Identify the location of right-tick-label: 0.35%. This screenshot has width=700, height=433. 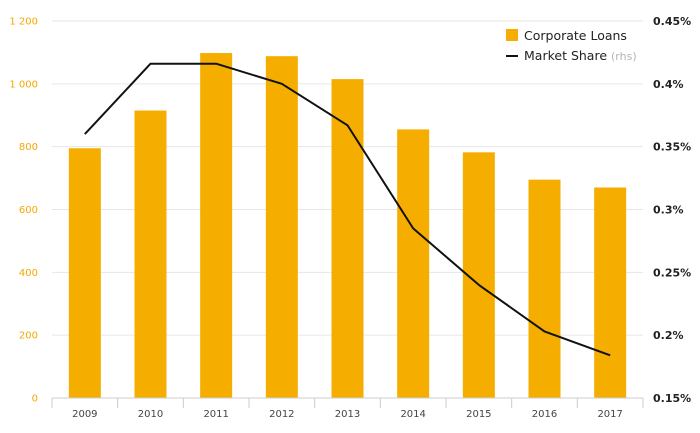
(672, 147).